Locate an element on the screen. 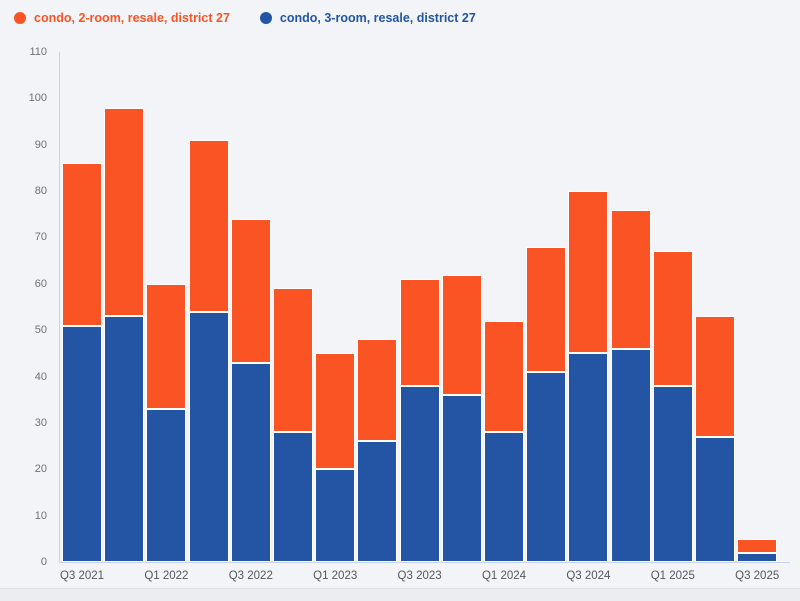  bar-segment-3room-Q3-2023 is located at coordinates (419, 473).